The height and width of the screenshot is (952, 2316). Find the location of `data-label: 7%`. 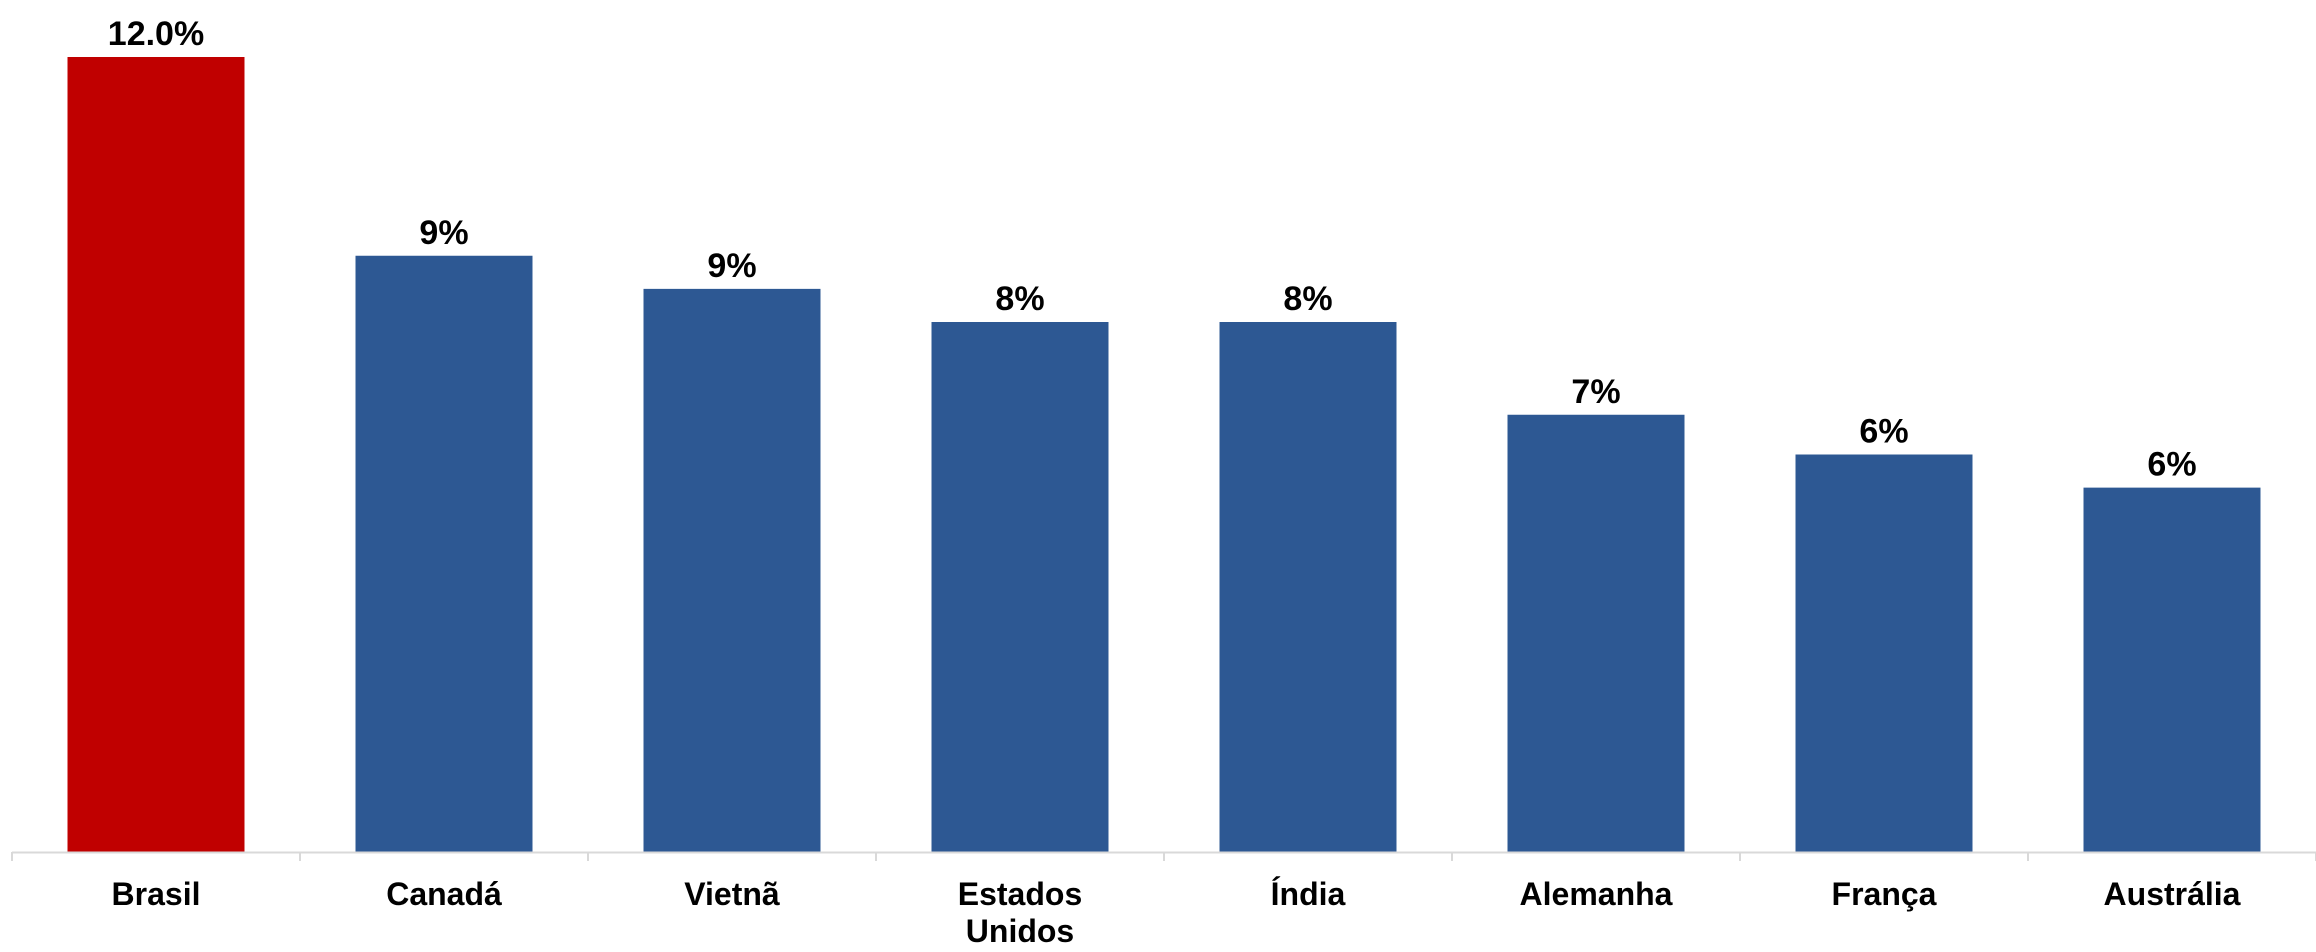

data-label: 7% is located at coordinates (1595, 392).